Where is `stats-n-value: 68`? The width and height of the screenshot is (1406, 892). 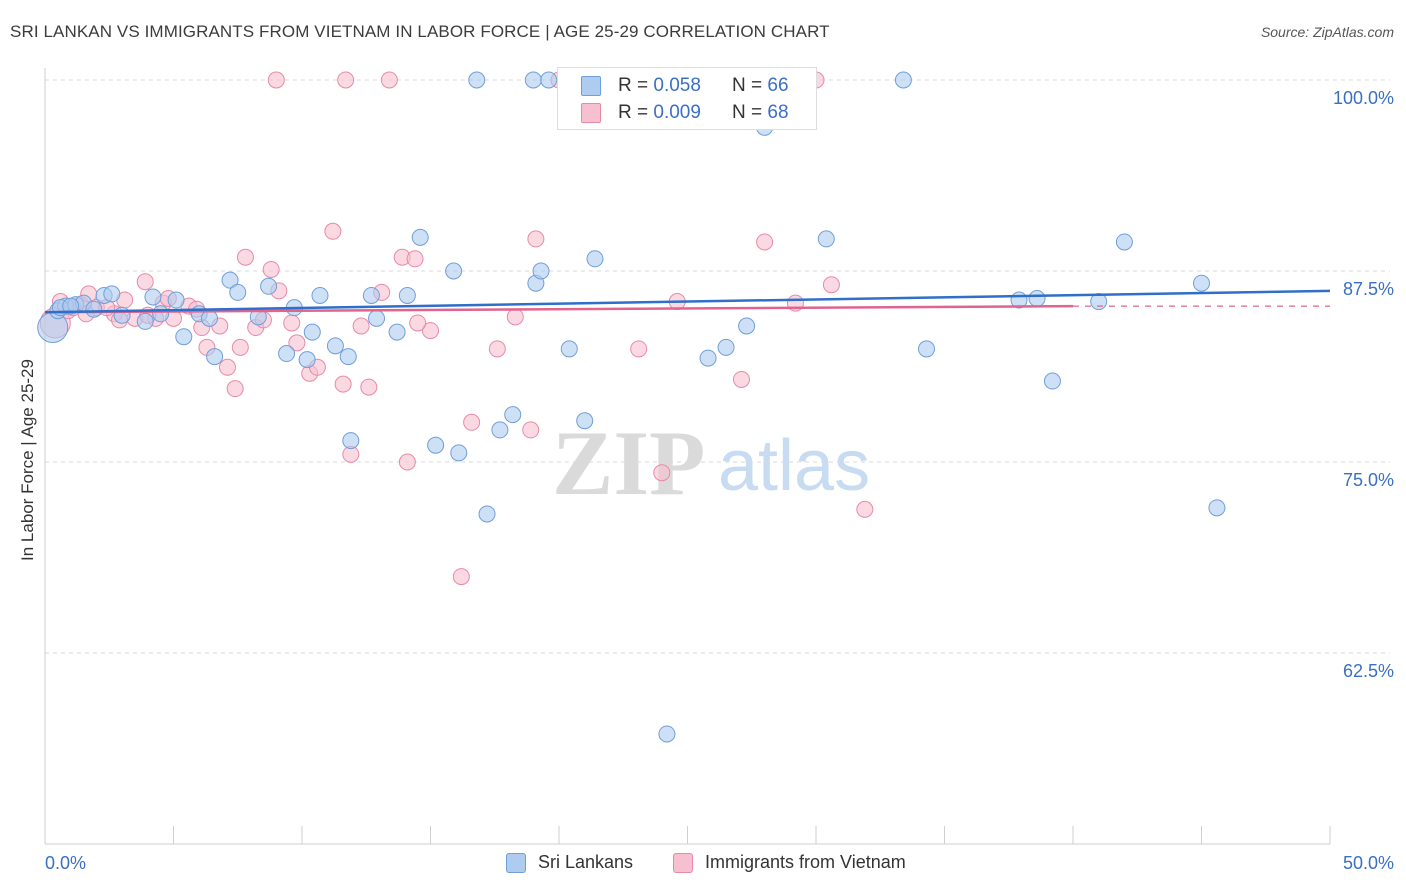 stats-n-value: 68 is located at coordinates (778, 112).